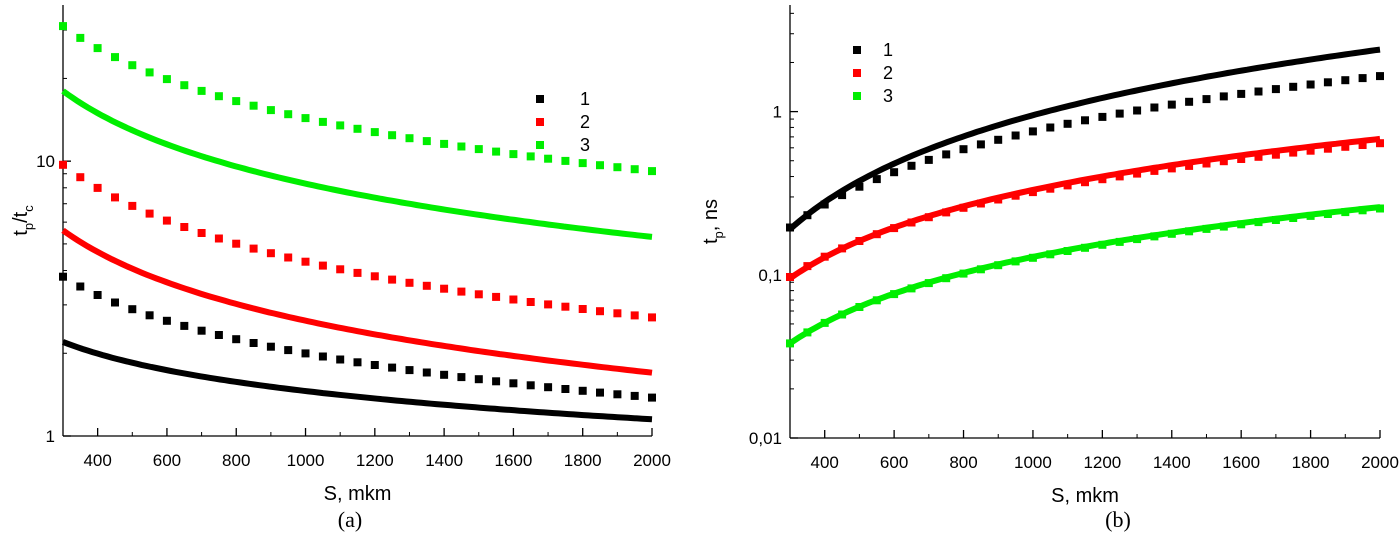 The height and width of the screenshot is (536, 1400). Describe the element at coordinates (894, 462) in the screenshot. I see `x-tick-label: 600` at that location.